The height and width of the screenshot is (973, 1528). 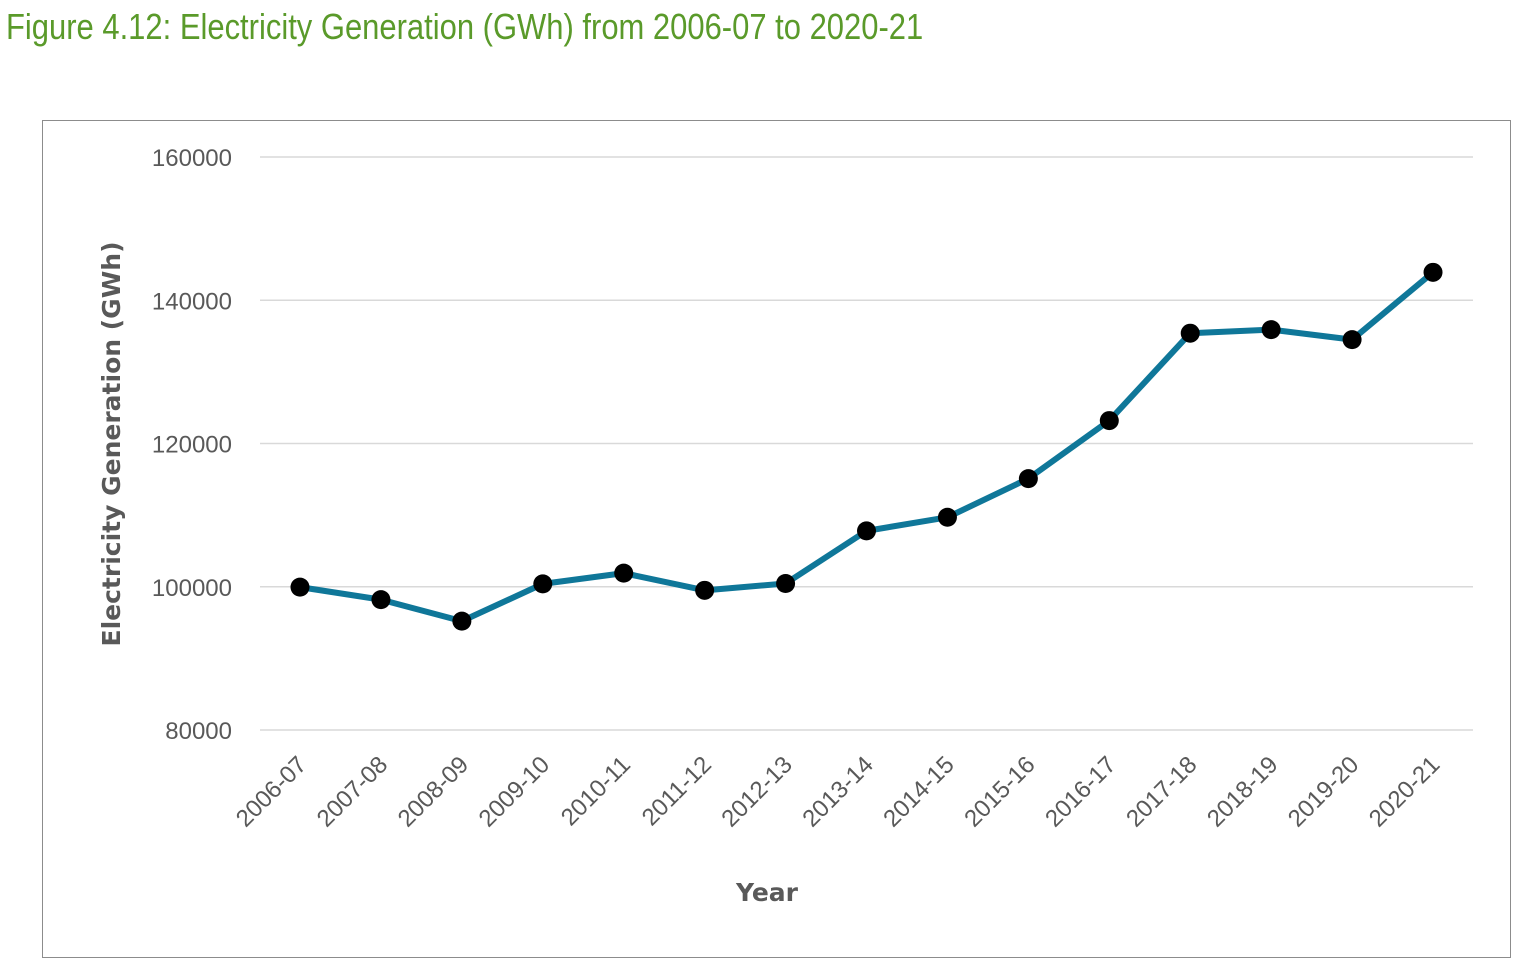 What do you see at coordinates (1161, 791) in the screenshot?
I see `x-tick-label: 2017-18` at bounding box center [1161, 791].